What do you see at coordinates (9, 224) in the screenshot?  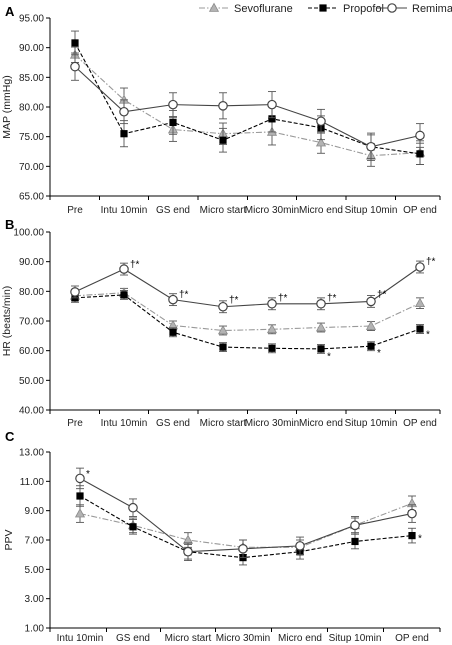 I see `panel-label: B` at bounding box center [9, 224].